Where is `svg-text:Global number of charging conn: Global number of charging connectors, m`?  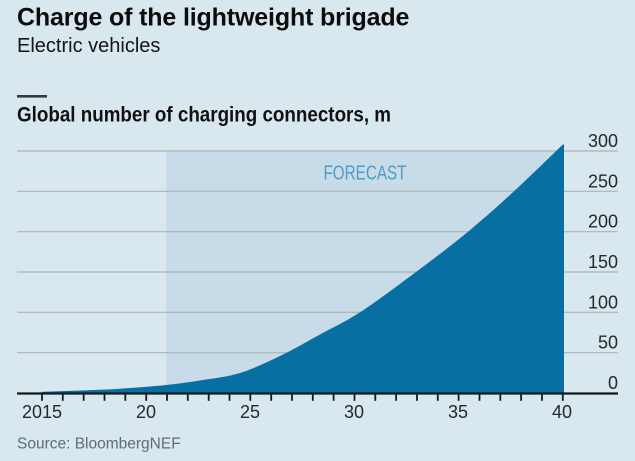 svg-text:Global number of charging conn: Global number of charging connectors, m is located at coordinates (204, 114).